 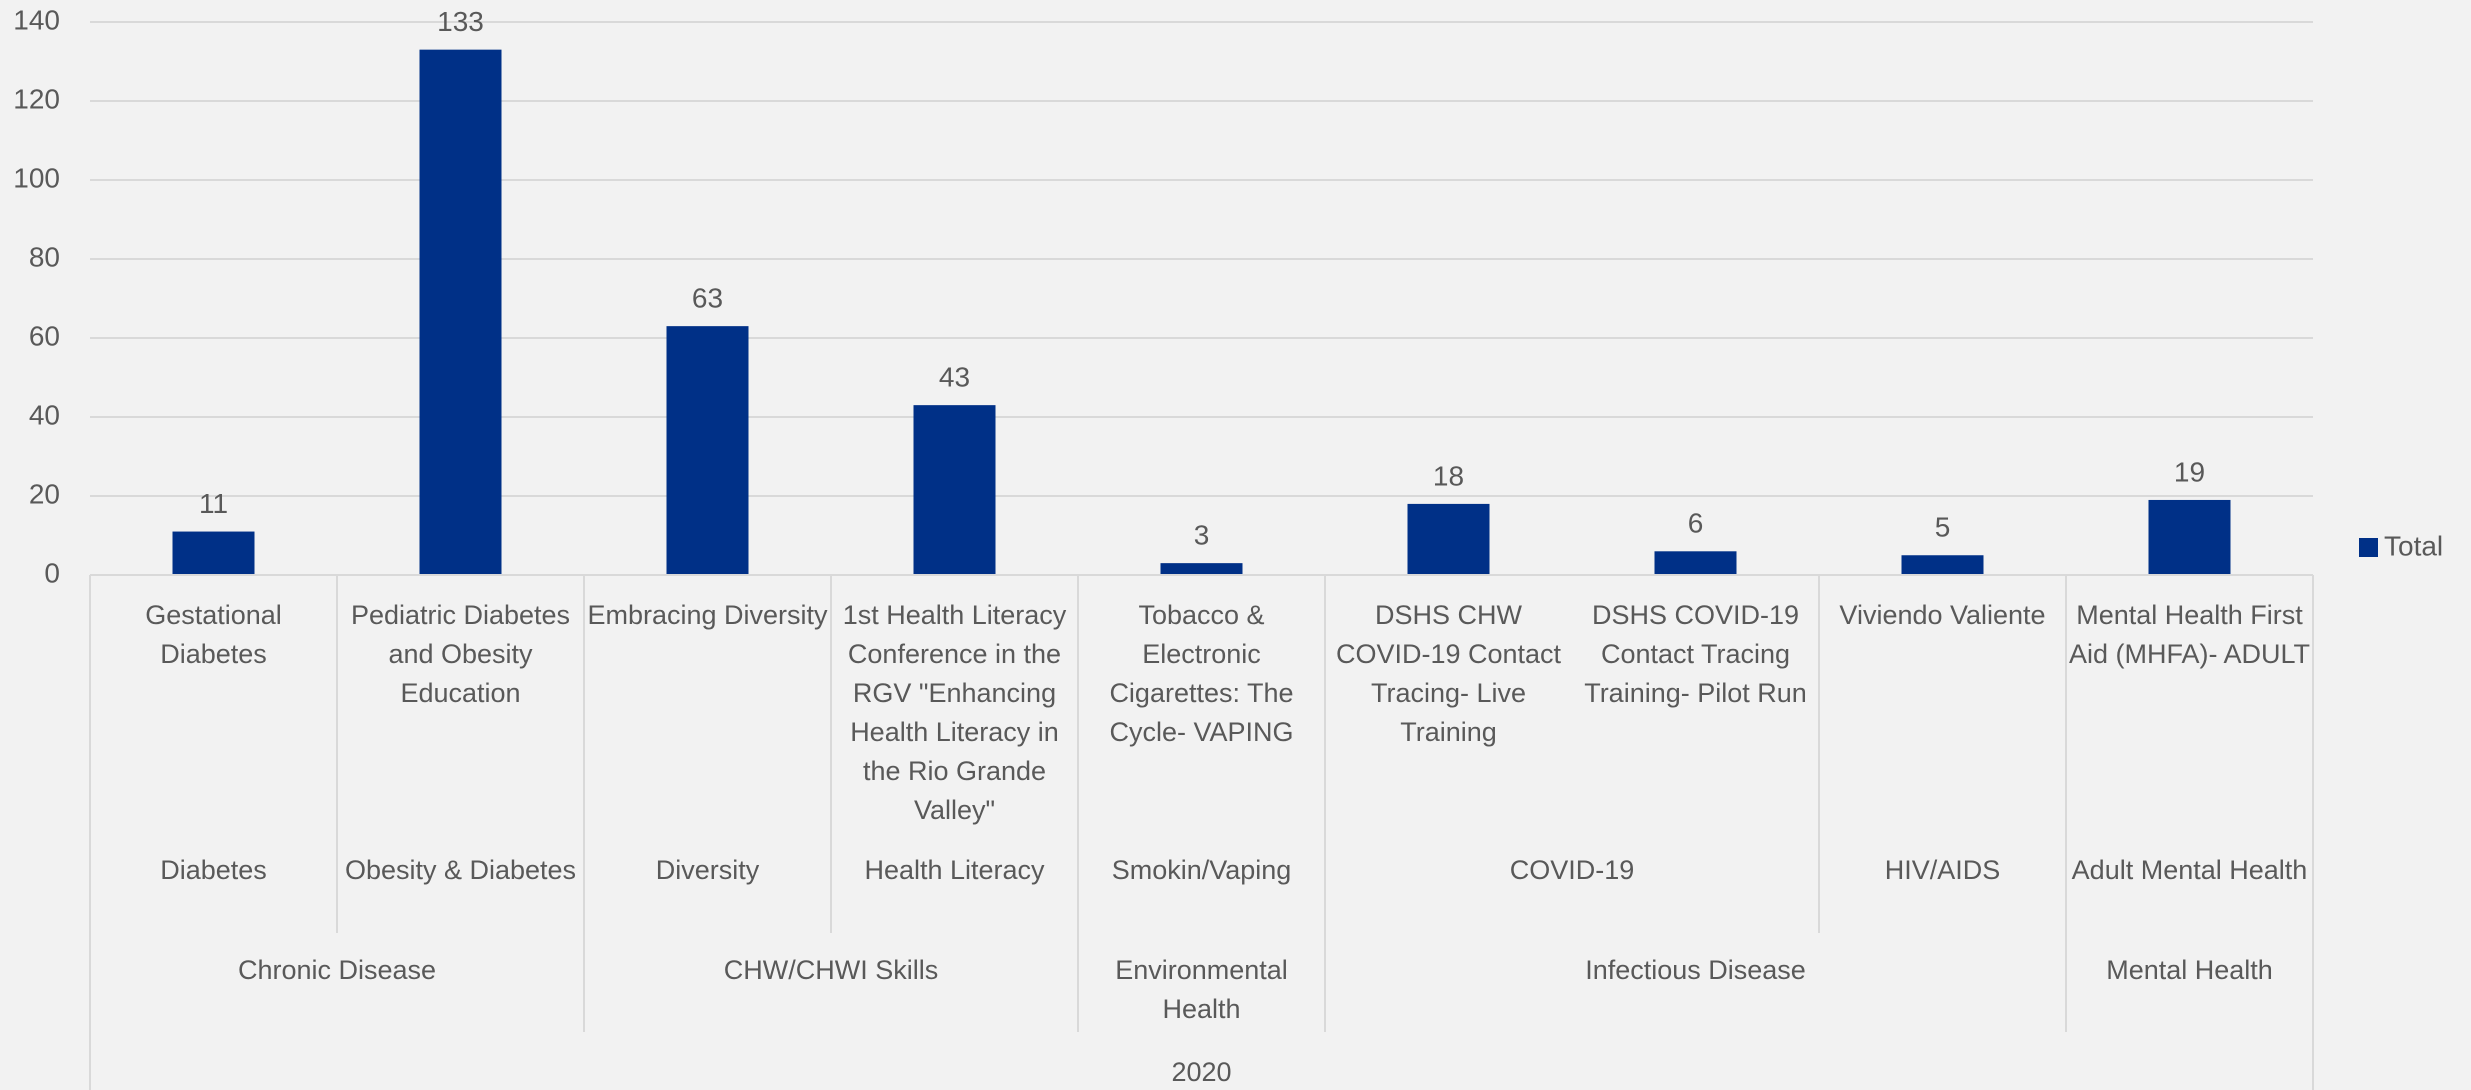 What do you see at coordinates (1201, 870) in the screenshot?
I see `group-label: Smokin/Vaping` at bounding box center [1201, 870].